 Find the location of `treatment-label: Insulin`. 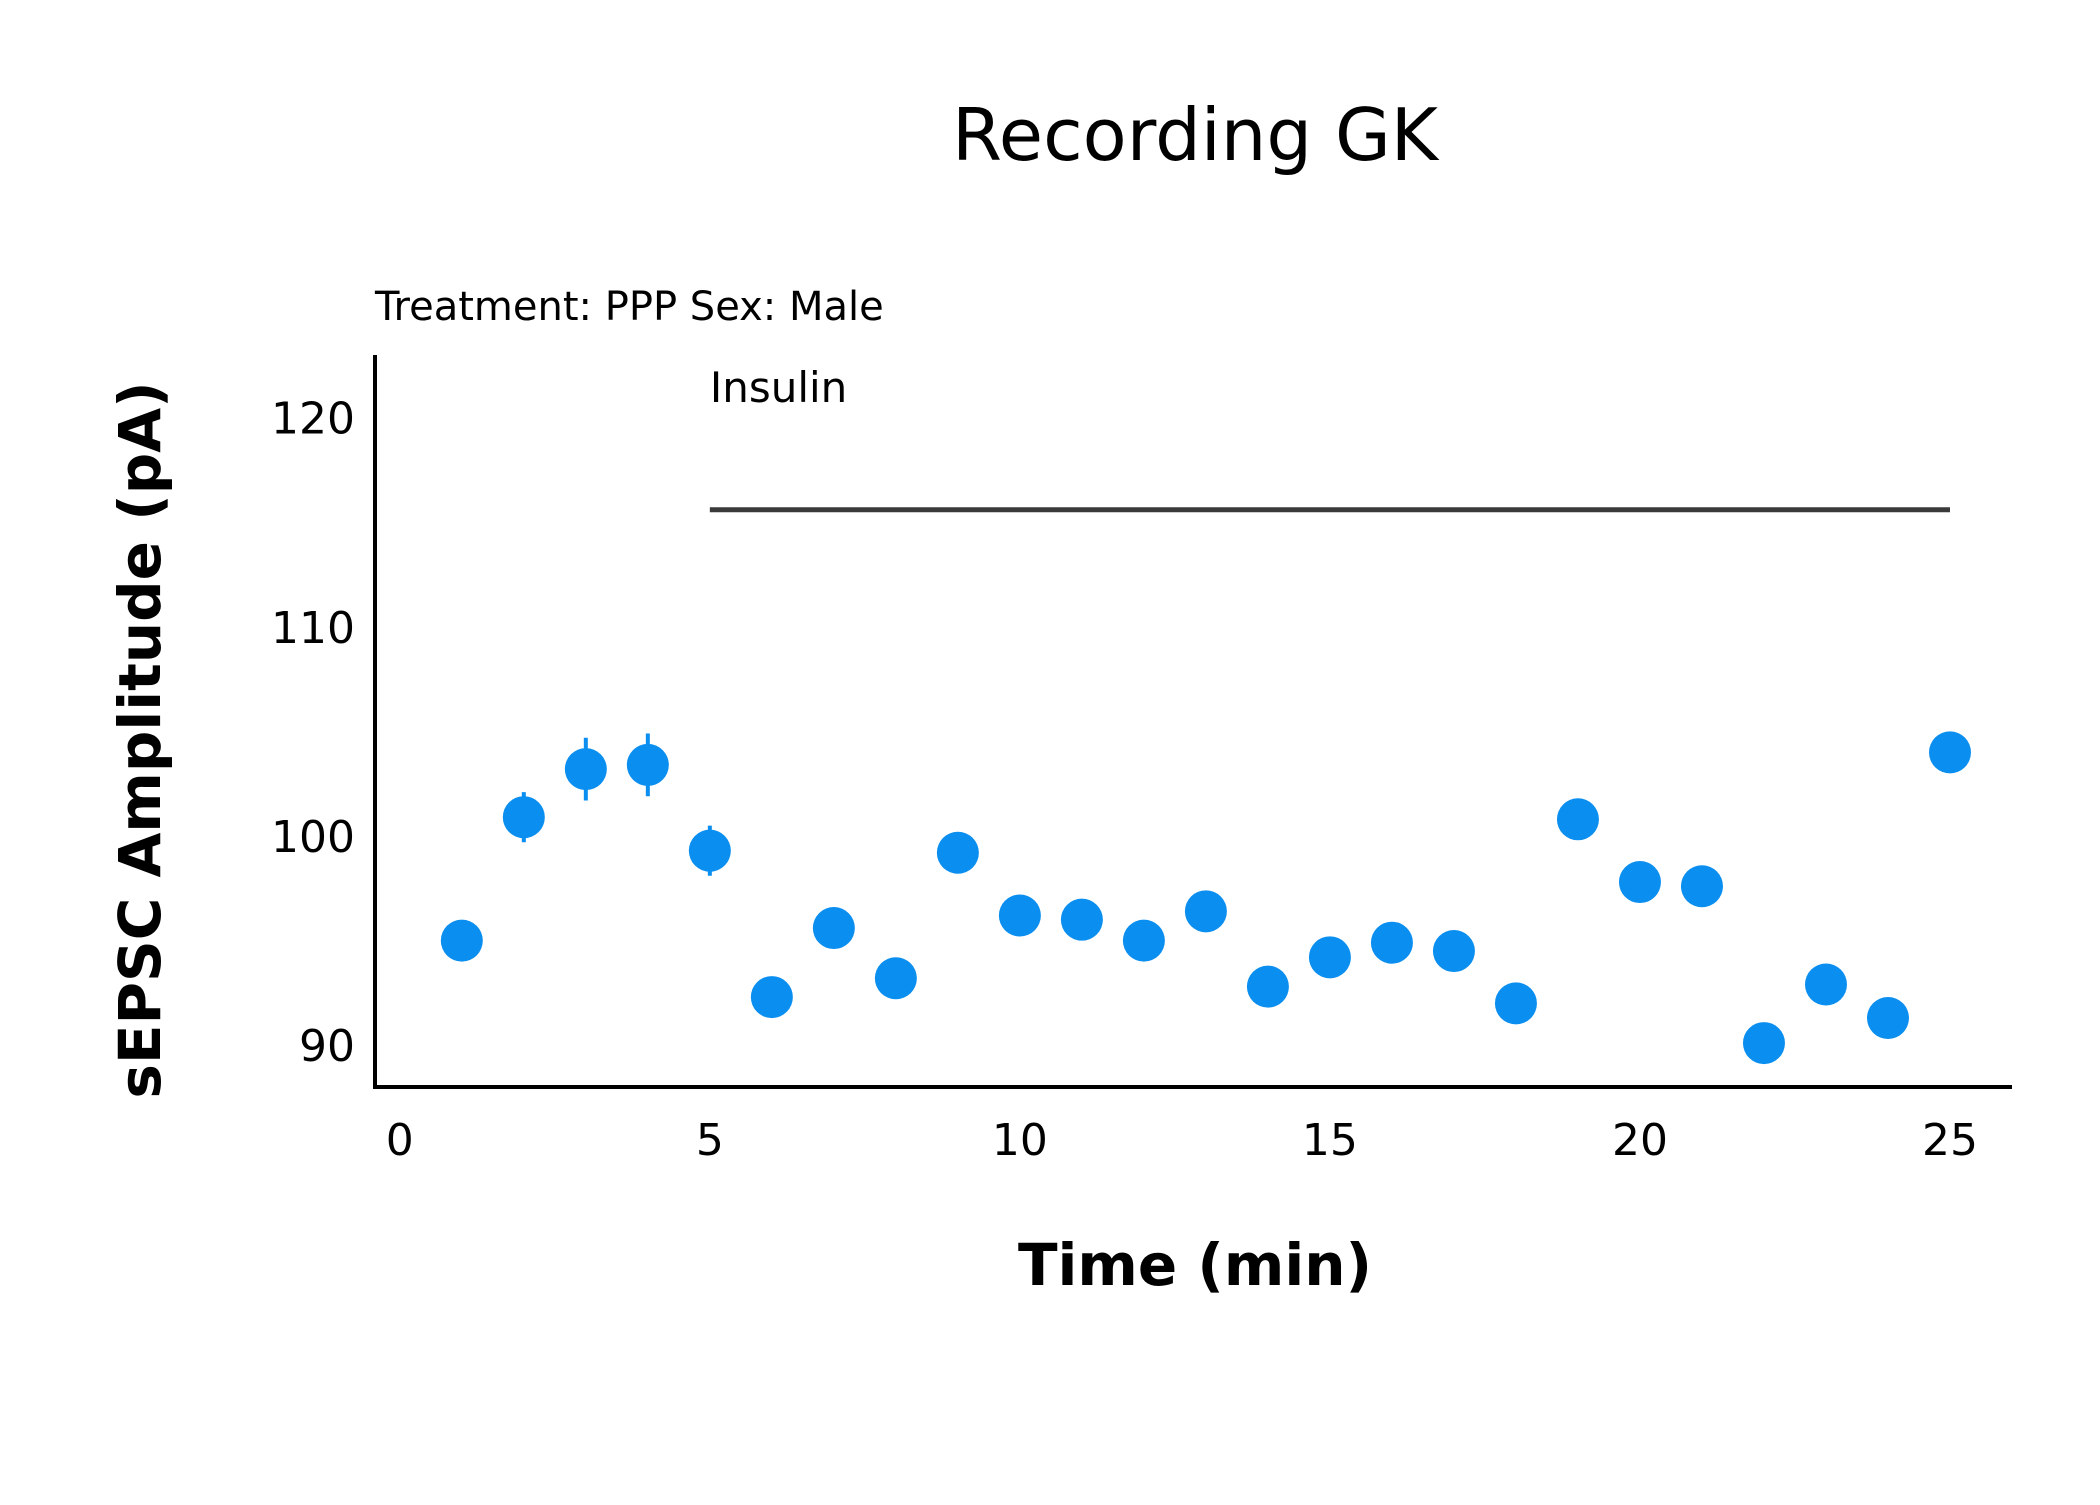

treatment-label: Insulin is located at coordinates (778, 387).